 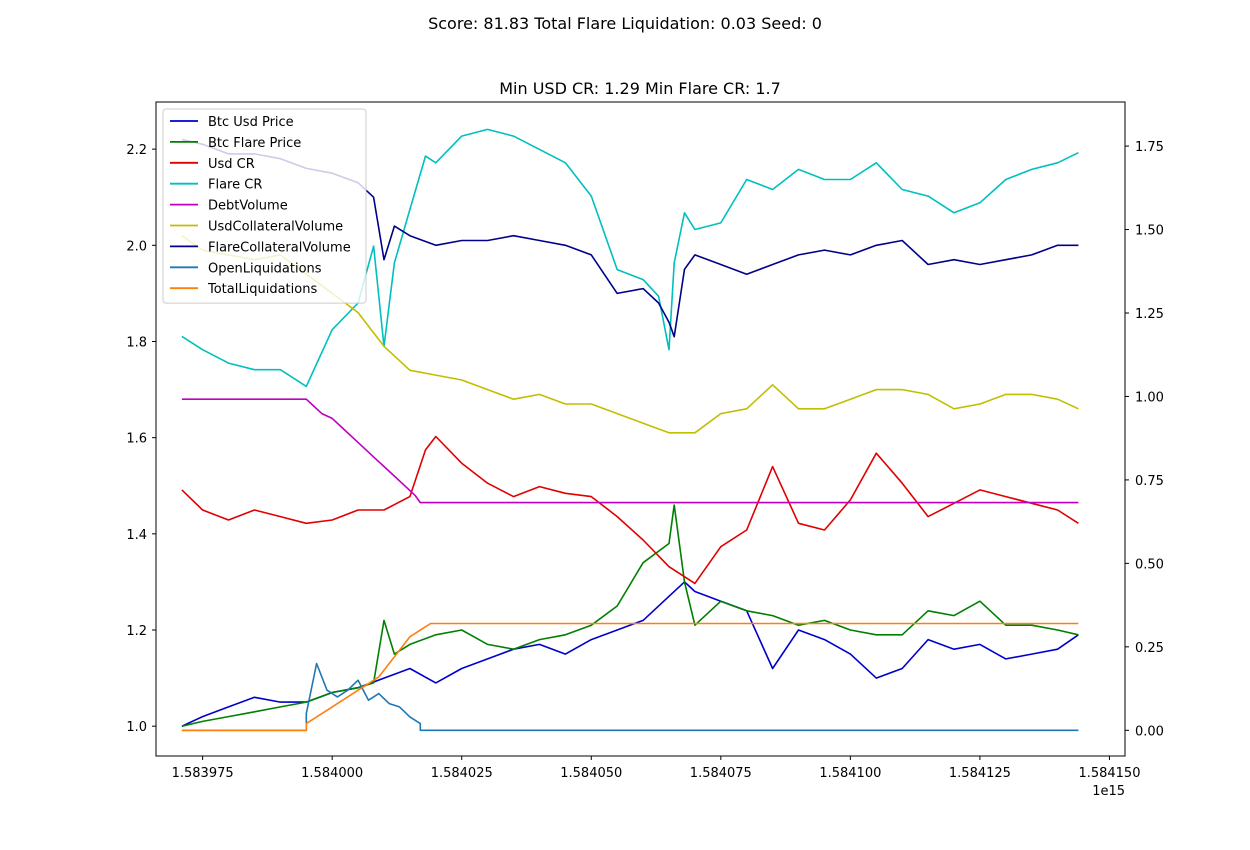 I want to click on y-axis-right: 0.00 0.25 0.50 0.75 1.00 1.25 1.50 1.75, so click(x=1144, y=439).